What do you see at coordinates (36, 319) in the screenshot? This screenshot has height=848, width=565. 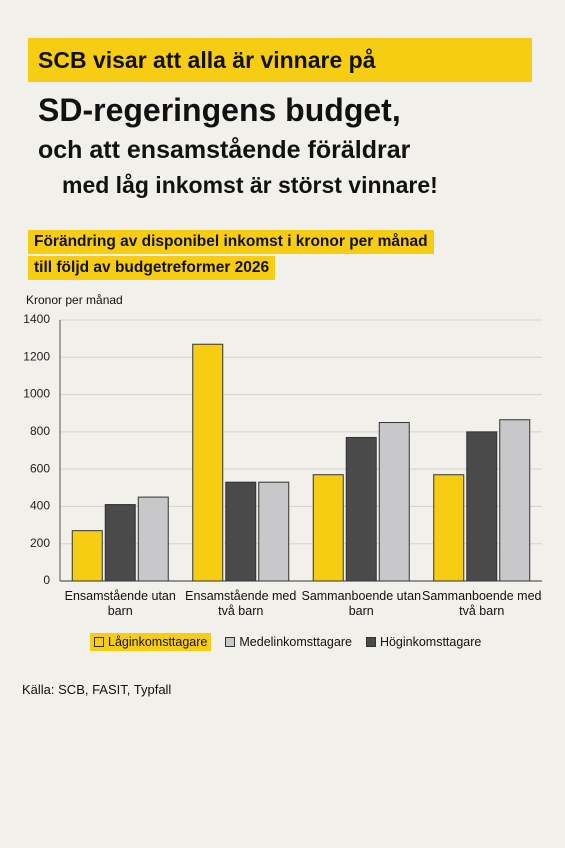 I see `y-tick-label: 1400` at bounding box center [36, 319].